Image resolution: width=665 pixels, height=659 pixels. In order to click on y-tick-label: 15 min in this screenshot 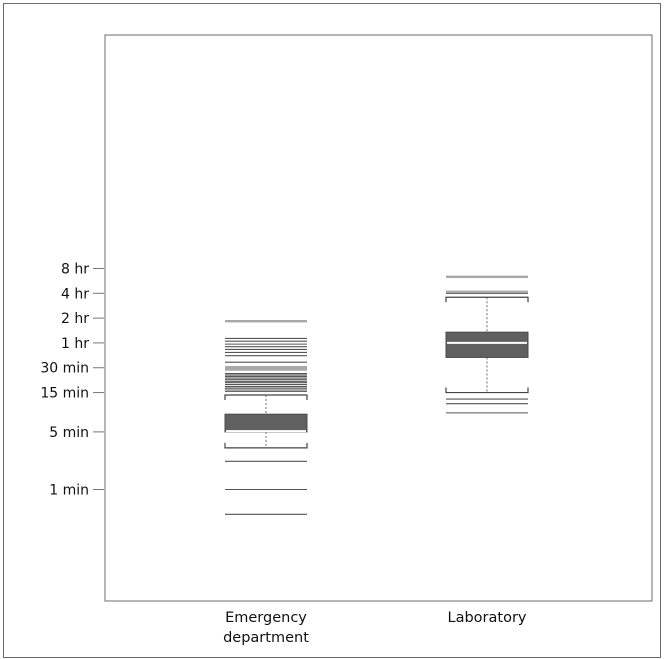, I will do `click(64, 394)`.